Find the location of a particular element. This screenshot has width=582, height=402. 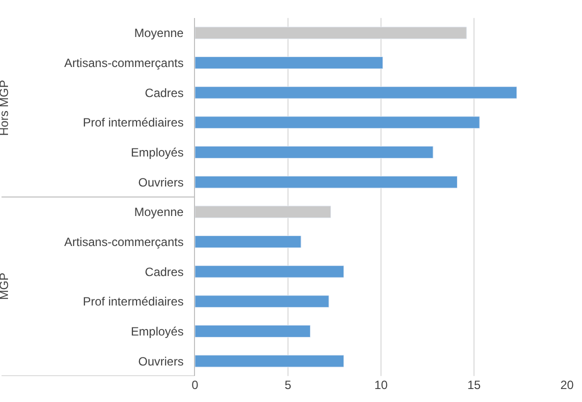

x-tick-label: 5 is located at coordinates (288, 385).